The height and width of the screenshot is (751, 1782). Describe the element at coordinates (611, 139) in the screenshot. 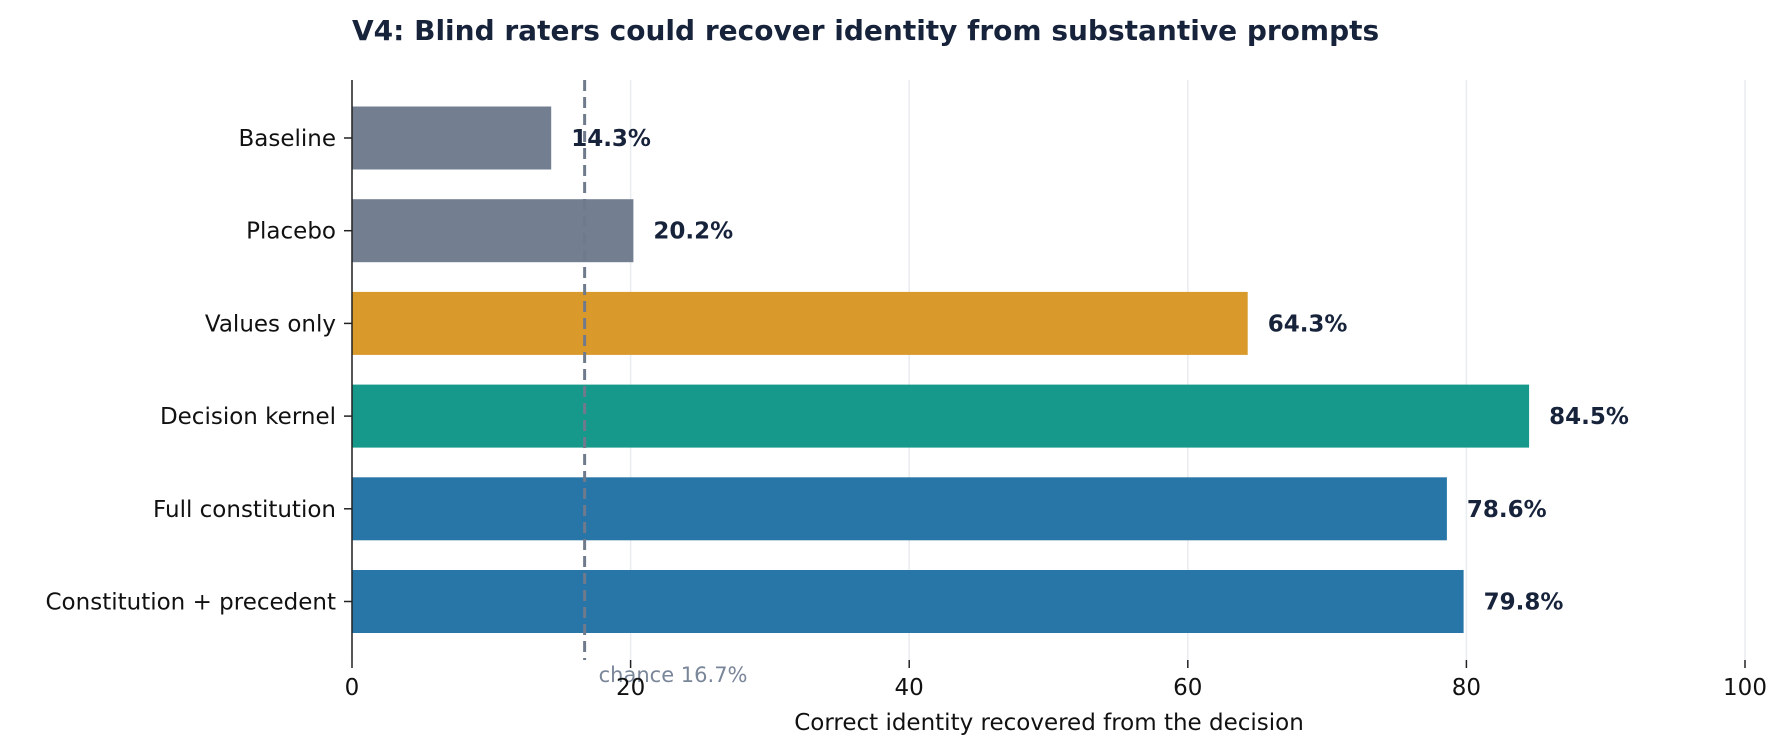

I see `value-label: 14.3%` at that location.